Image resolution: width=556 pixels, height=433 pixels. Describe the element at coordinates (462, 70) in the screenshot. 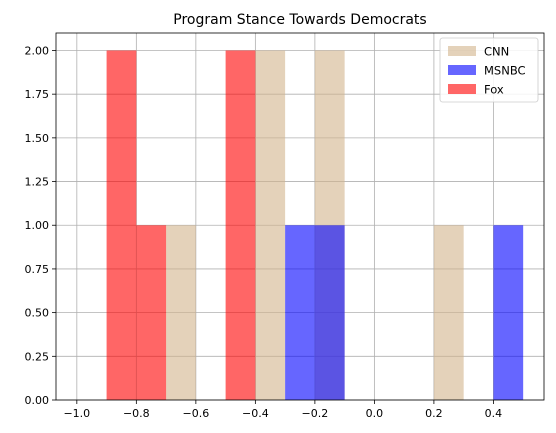

I see `legend-swatch-msnbc` at that location.